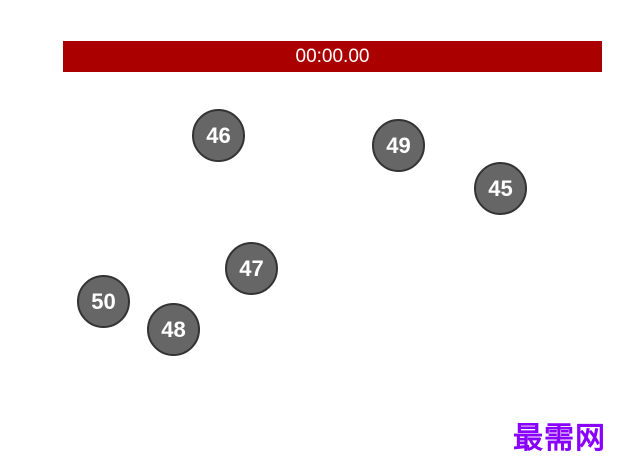 This screenshot has height=465, width=626. I want to click on number-ball: 47, so click(251, 268).